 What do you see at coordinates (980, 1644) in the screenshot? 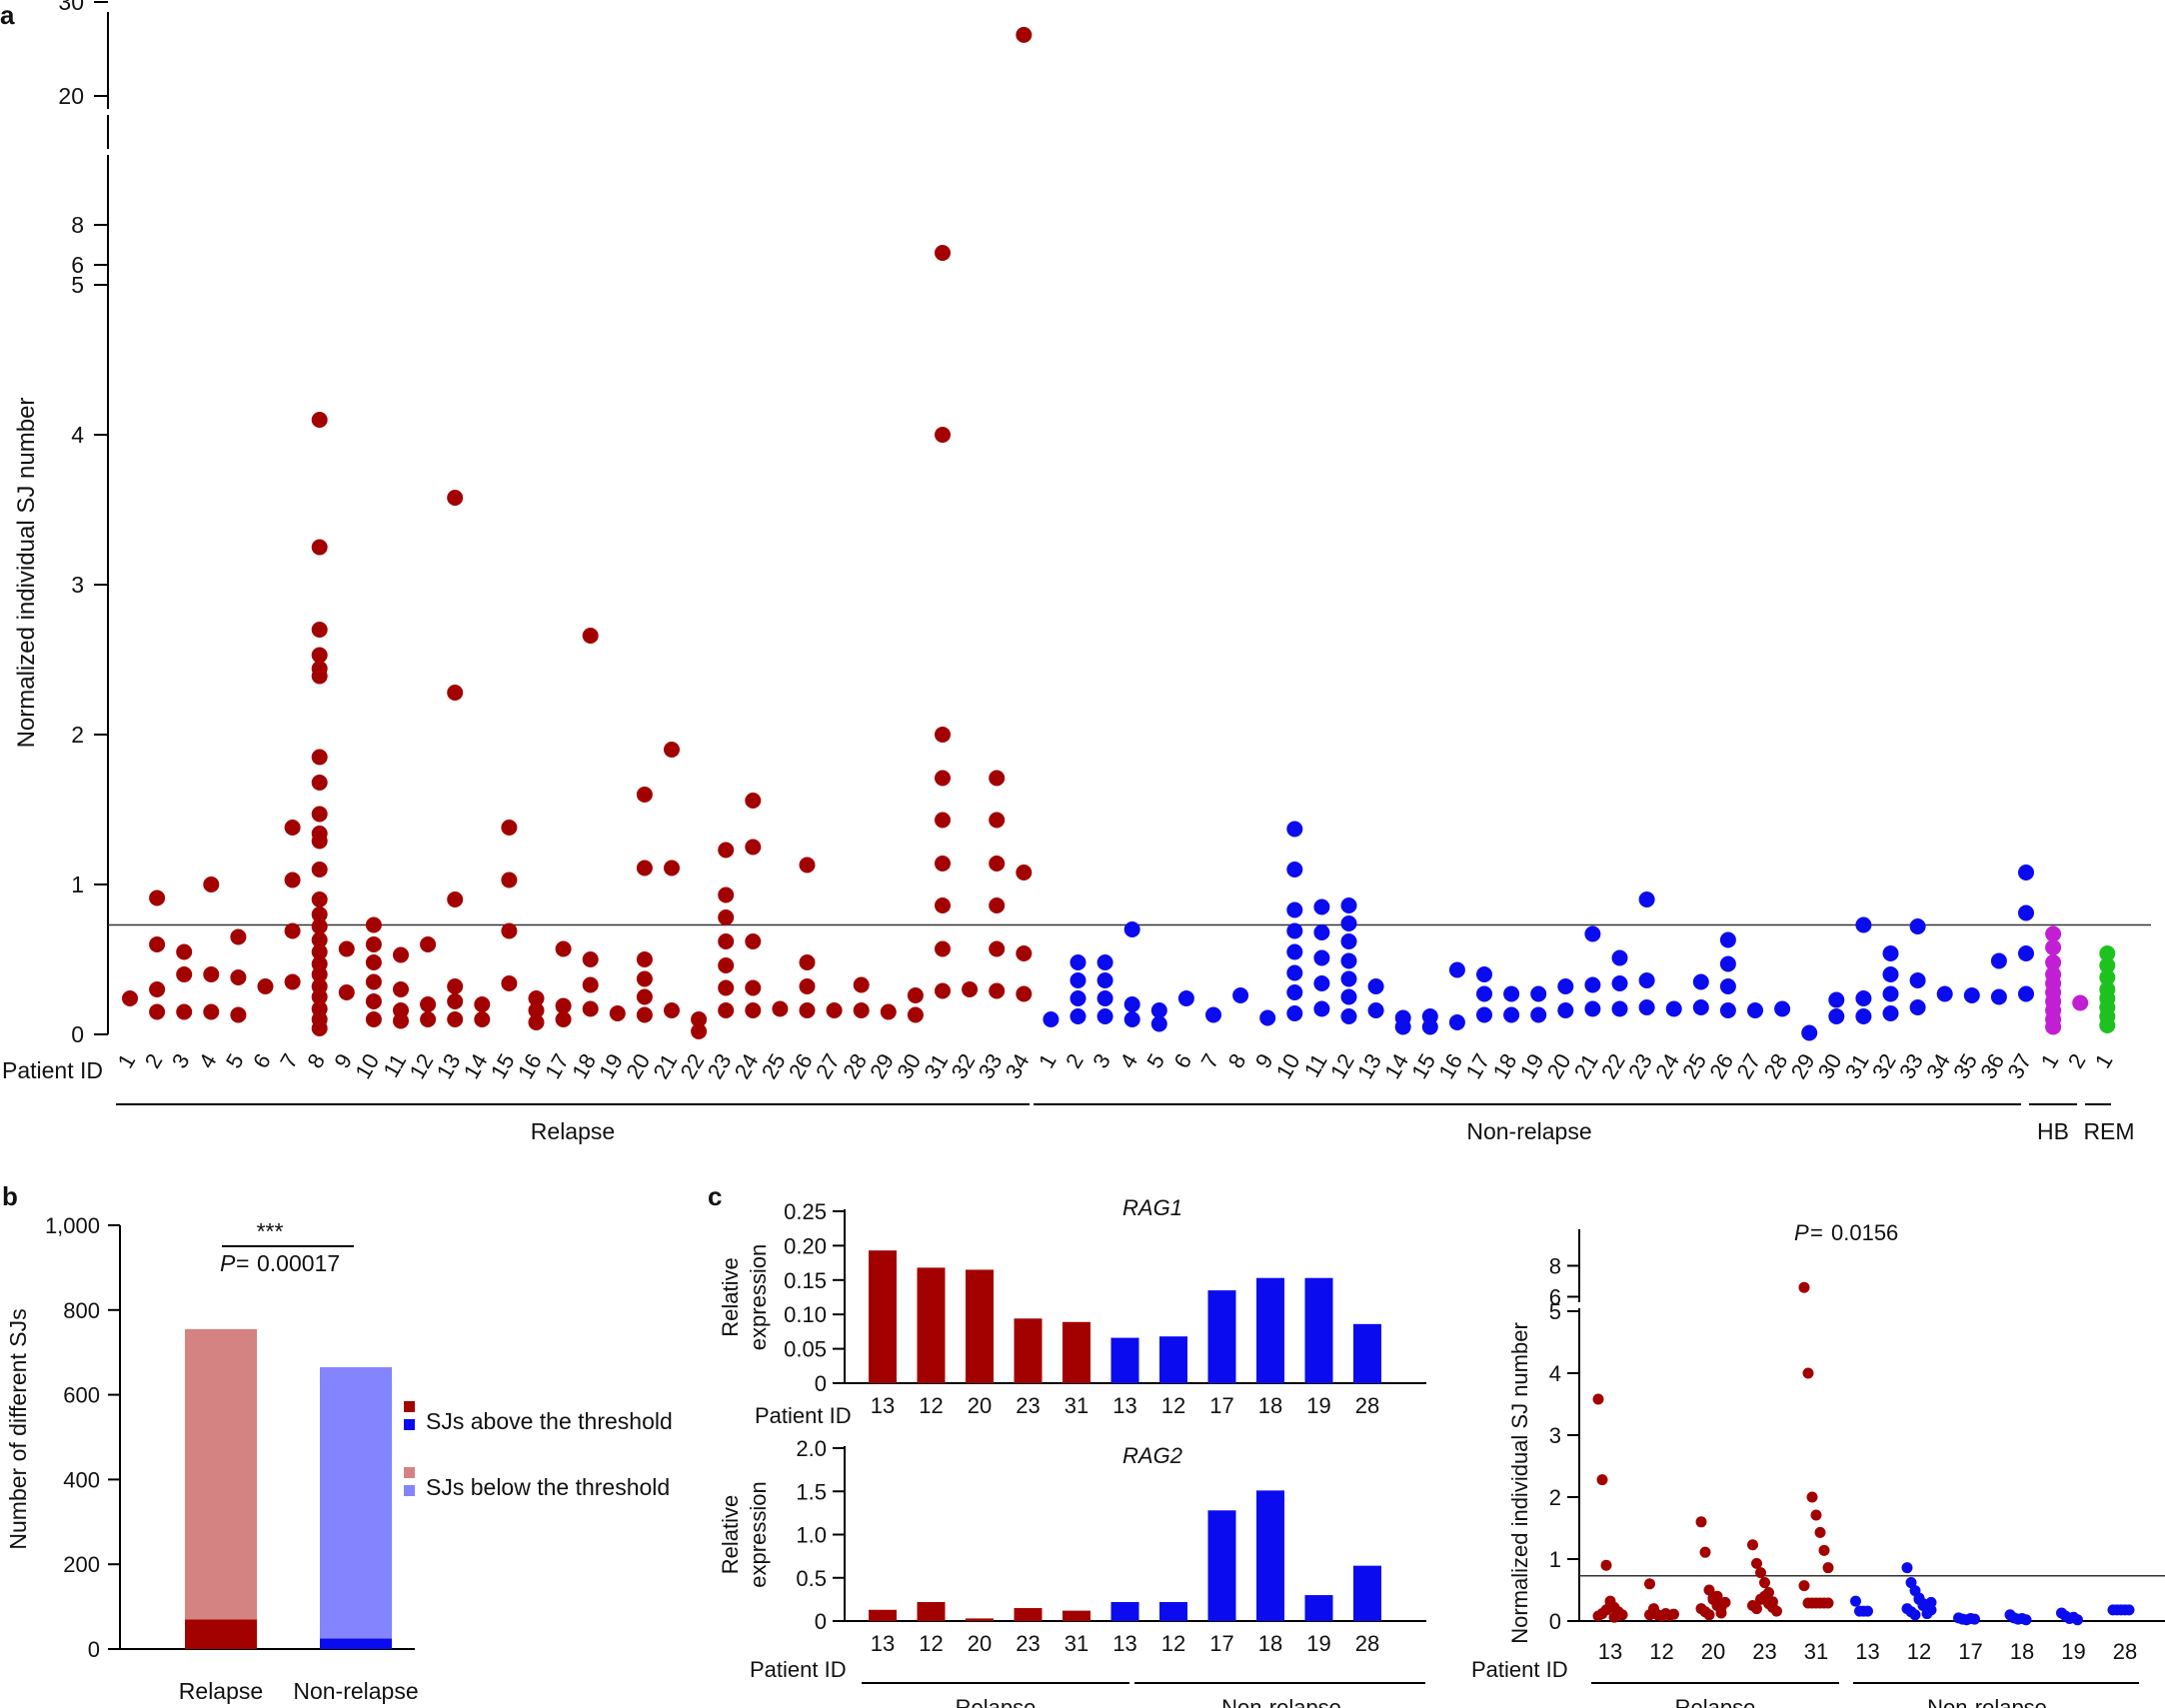
I see `rag2-xtick-label: 20` at bounding box center [980, 1644].